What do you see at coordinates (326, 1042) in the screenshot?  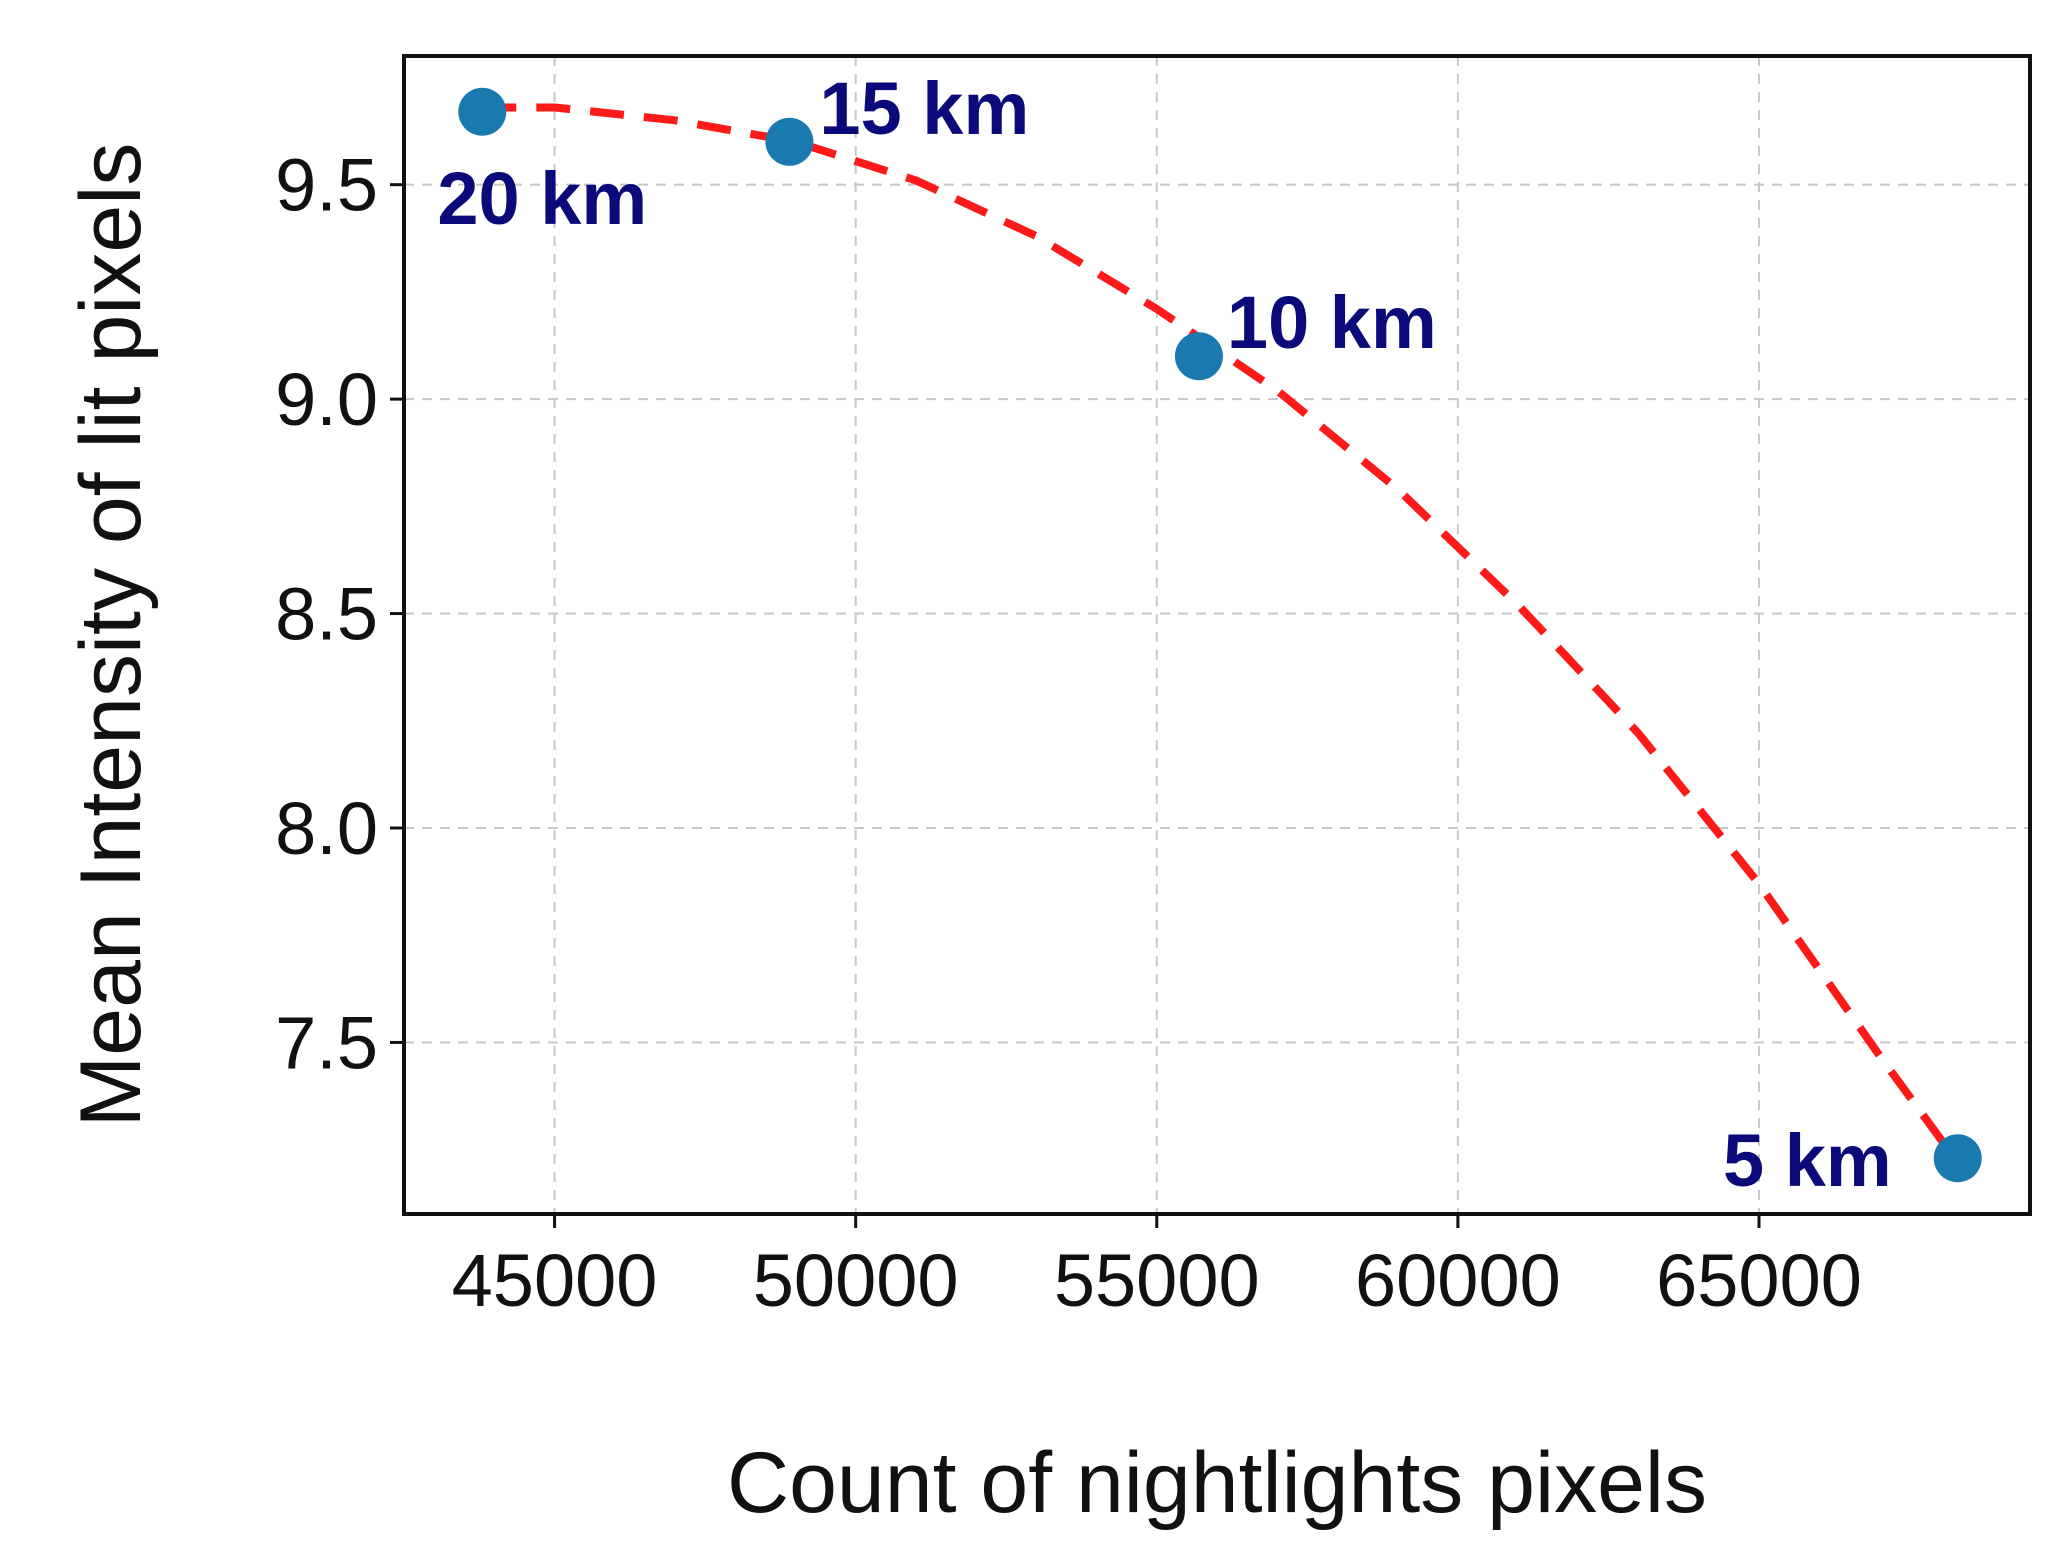 I see `y-tick-label: 7.5` at bounding box center [326, 1042].